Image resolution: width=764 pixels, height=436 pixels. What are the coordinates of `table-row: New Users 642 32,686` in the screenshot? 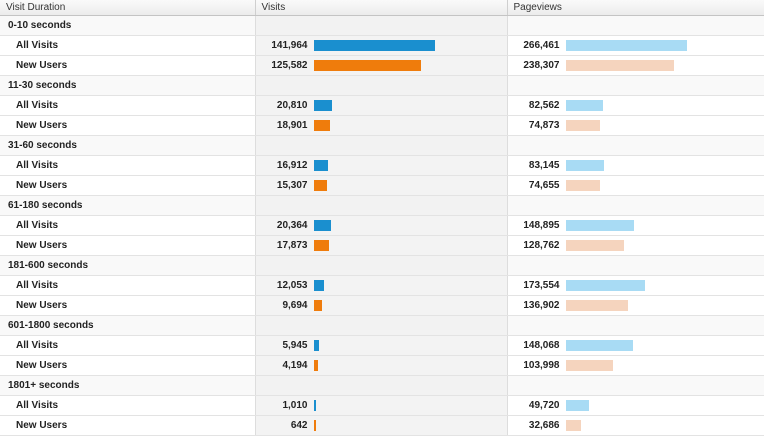 It's located at (382, 425).